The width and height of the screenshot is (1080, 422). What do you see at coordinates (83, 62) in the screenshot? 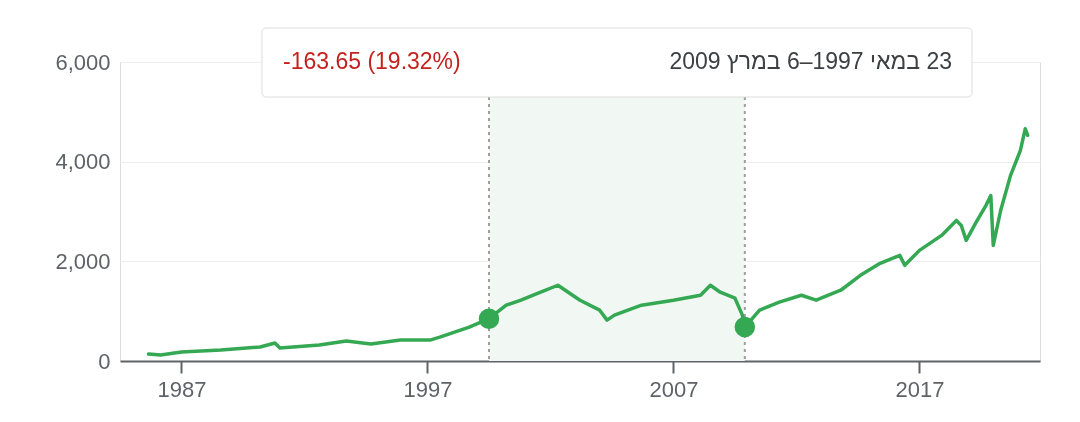
I see `y-tick-label: 6,000` at bounding box center [83, 62].